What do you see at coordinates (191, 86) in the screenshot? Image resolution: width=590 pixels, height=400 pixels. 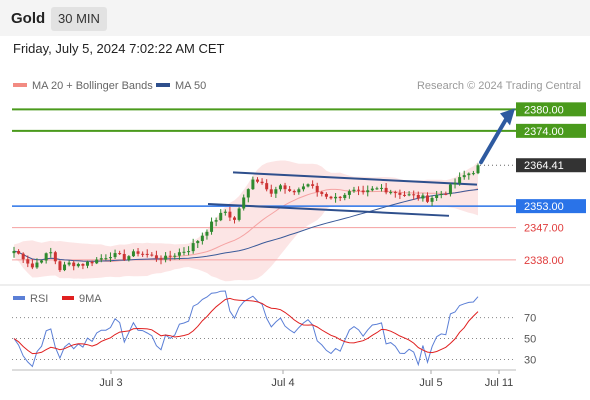 I see `legend-ma50-label: MA 50` at bounding box center [191, 86].